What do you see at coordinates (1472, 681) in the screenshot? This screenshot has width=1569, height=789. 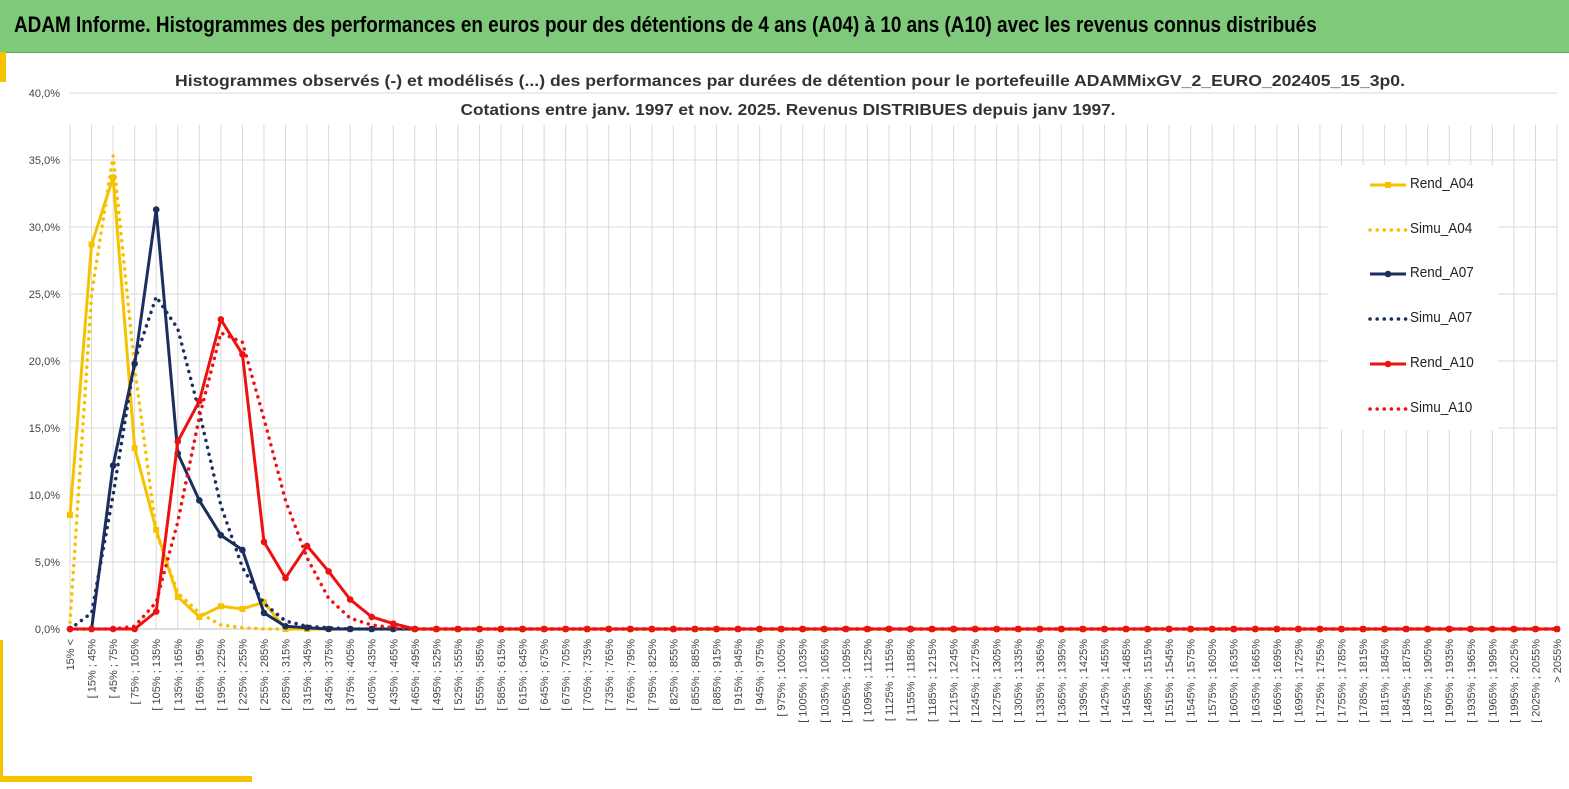 I see `x-tick-label: [ 1935% ; 1965%` at bounding box center [1472, 681].